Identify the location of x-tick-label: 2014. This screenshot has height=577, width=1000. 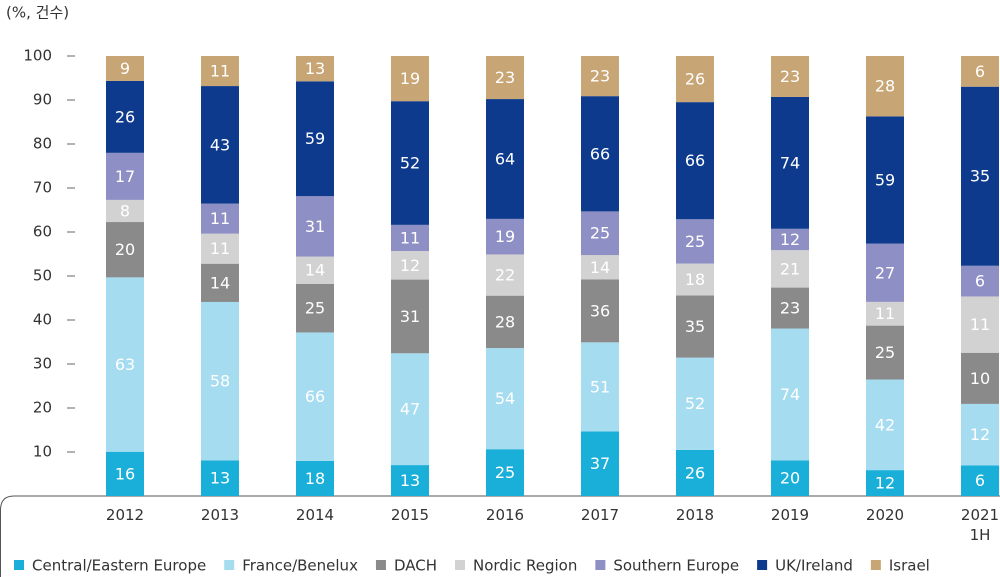
(315, 515).